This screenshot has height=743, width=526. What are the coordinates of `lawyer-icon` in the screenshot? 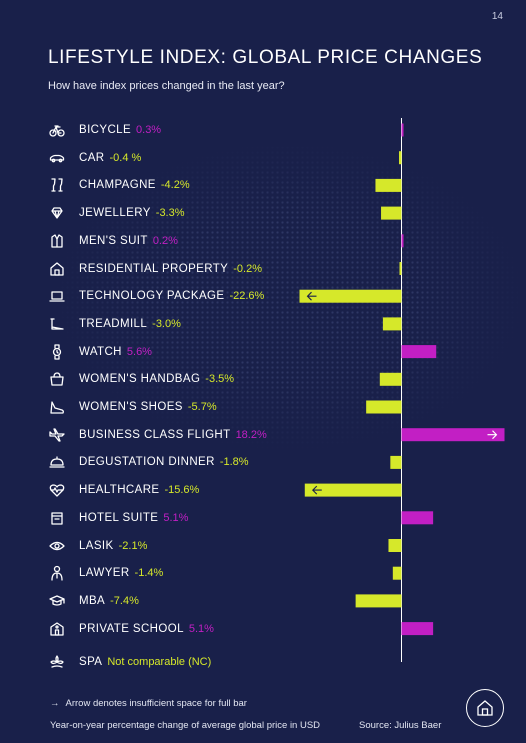 It's located at (57, 573).